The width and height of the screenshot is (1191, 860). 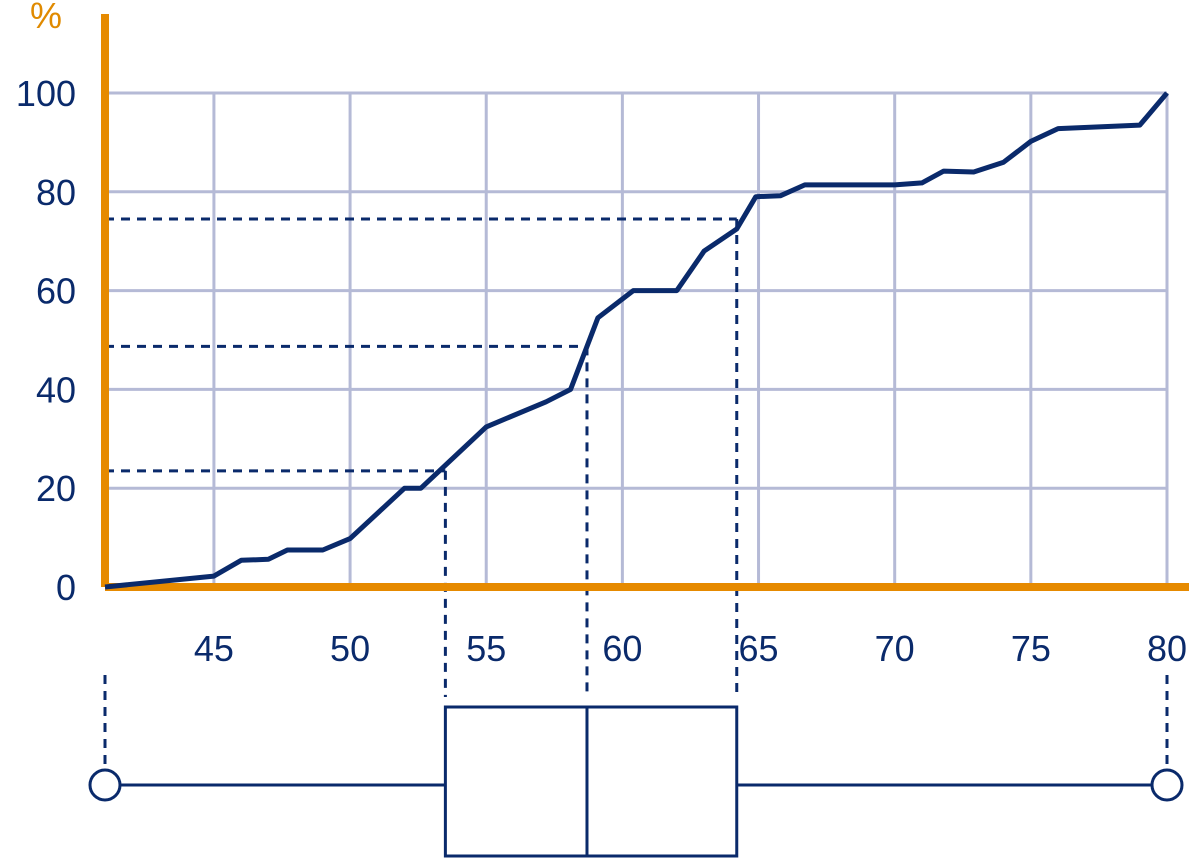 What do you see at coordinates (591, 781) in the screenshot?
I see `box-iqr` at bounding box center [591, 781].